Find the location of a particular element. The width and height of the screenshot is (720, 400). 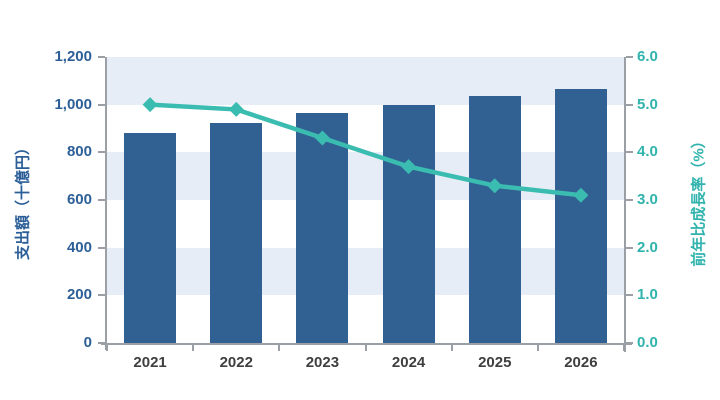

left-tick-label: 400 is located at coordinates (79, 247).